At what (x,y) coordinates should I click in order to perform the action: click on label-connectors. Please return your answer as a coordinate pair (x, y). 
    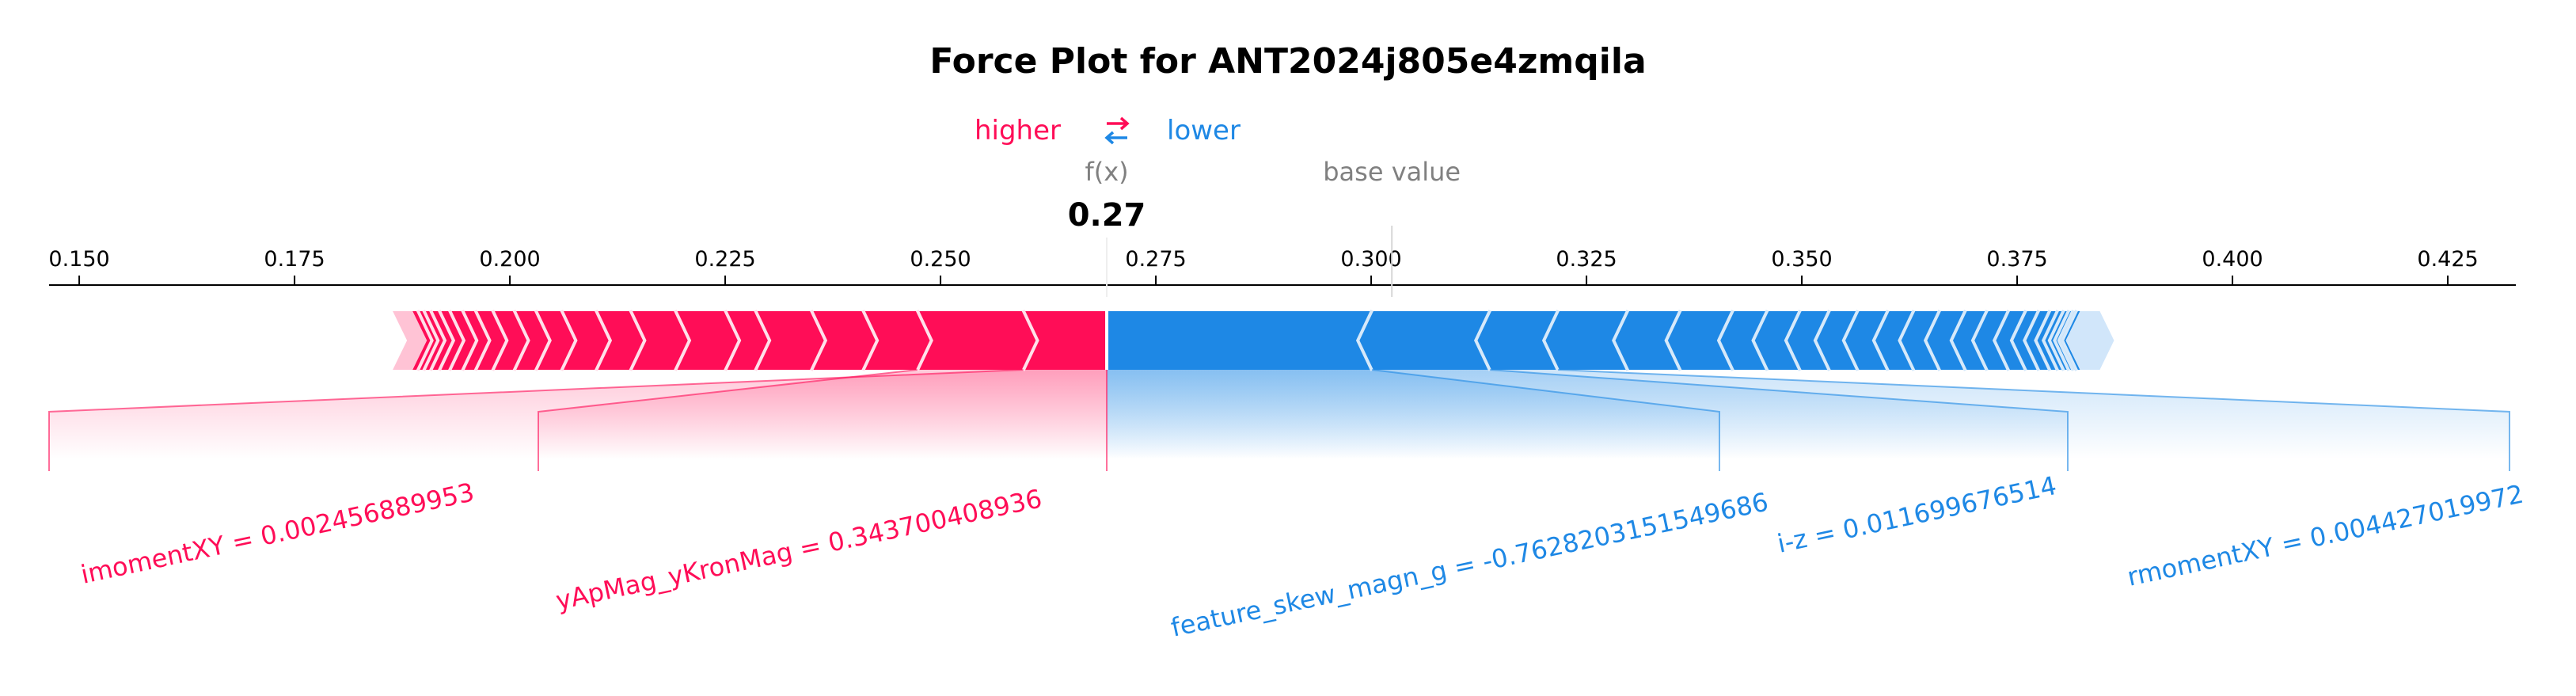
    Looking at the image, I should click on (1279, 420).